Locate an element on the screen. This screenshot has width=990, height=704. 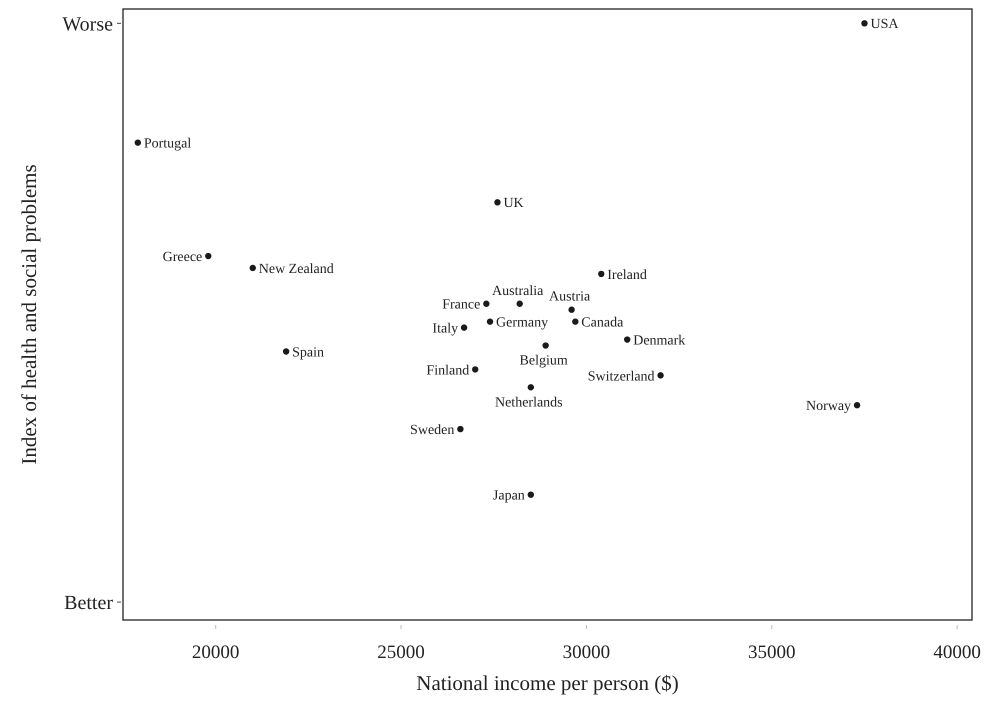
annotation: France is located at coordinates (461, 305).